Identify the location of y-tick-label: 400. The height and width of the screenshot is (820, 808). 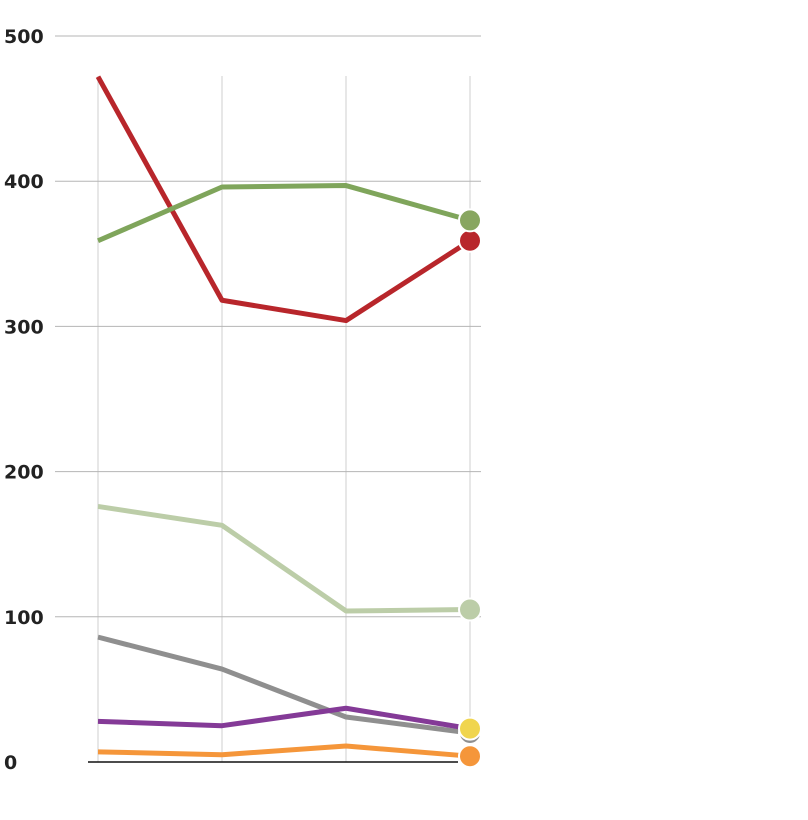
(24, 182).